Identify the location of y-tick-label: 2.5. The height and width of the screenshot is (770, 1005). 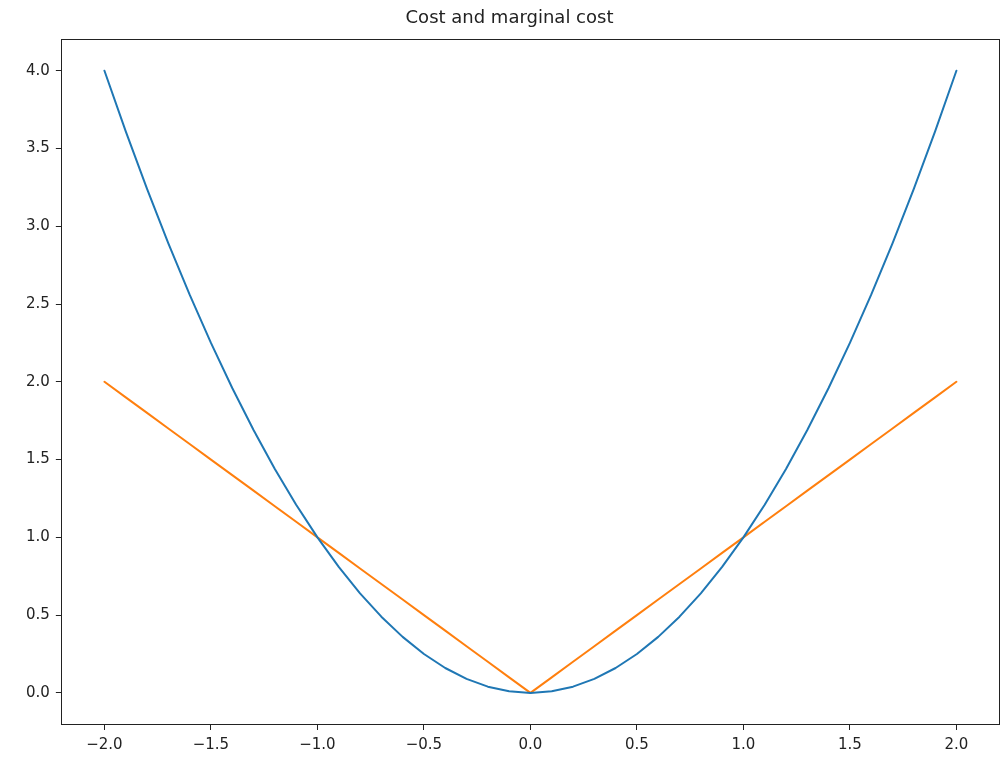
(38, 302).